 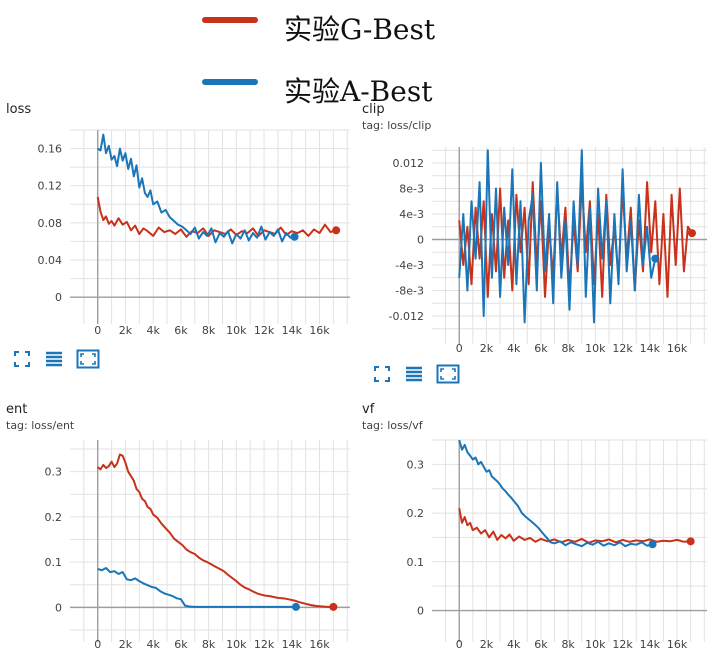 I want to click on vf-chart: 0.3 0.2 0.1 0 0 2k 4k 6k 8k 10k 12k 14k 16k, so click(x=557, y=545).